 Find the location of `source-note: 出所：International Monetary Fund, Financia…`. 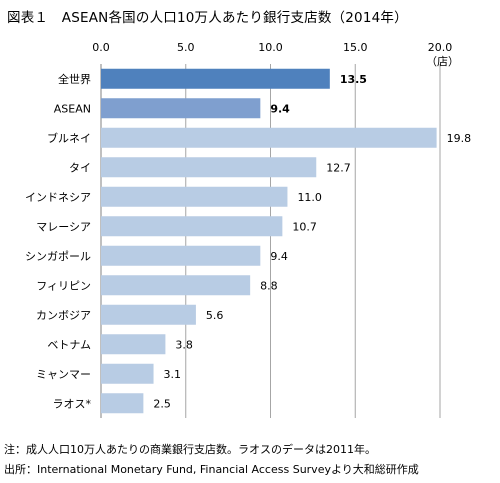

source-note: 出所：International Monetary Fund, Financia… is located at coordinates (211, 469).